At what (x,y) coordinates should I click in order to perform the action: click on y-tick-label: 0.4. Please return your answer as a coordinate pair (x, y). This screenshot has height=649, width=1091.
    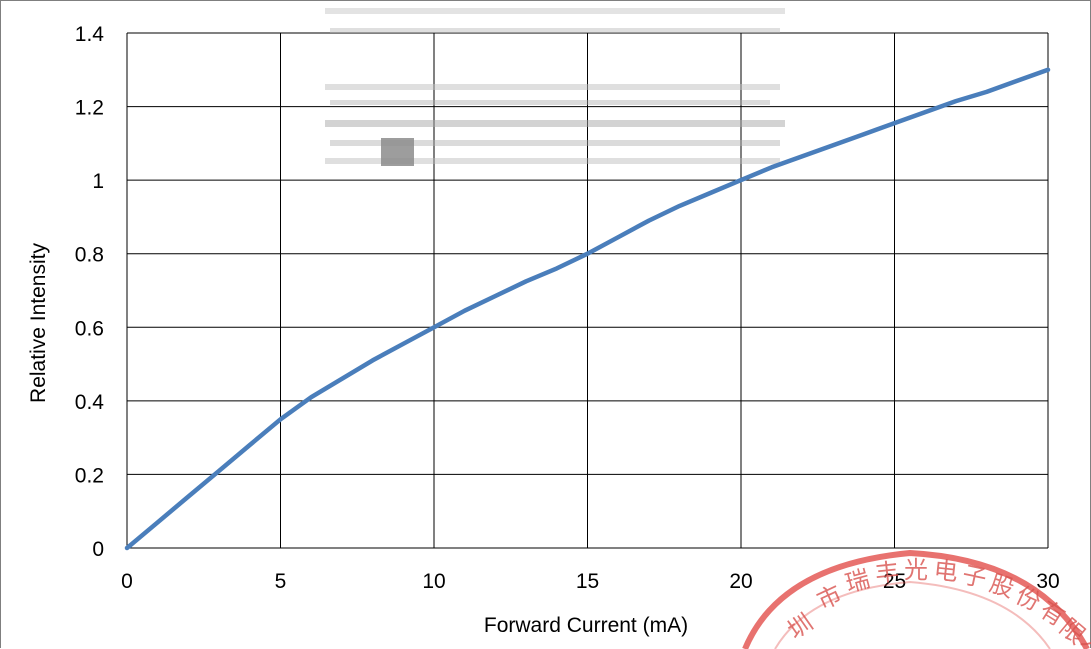
    Looking at the image, I should click on (90, 402).